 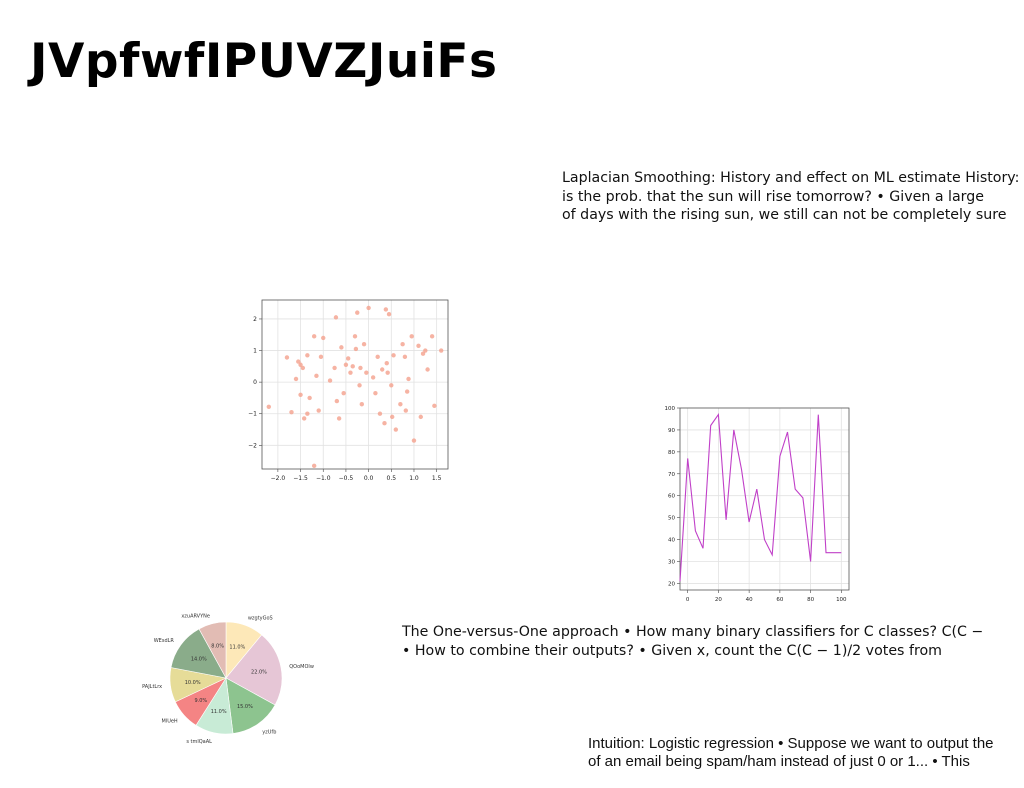 What do you see at coordinates (671, 562) in the screenshot?
I see `y-tick-label: 30` at bounding box center [671, 562].